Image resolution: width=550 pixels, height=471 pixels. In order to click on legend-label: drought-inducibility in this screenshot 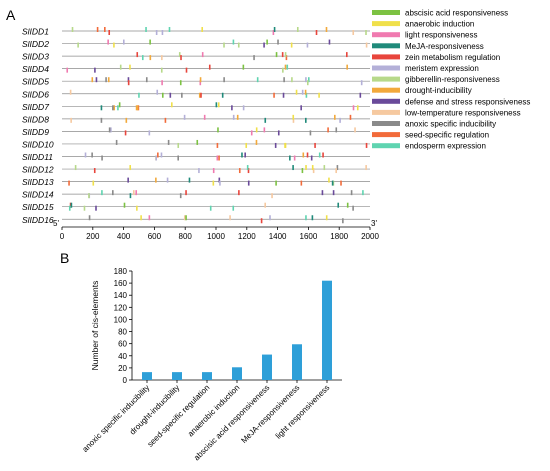, I will do `click(438, 90)`.